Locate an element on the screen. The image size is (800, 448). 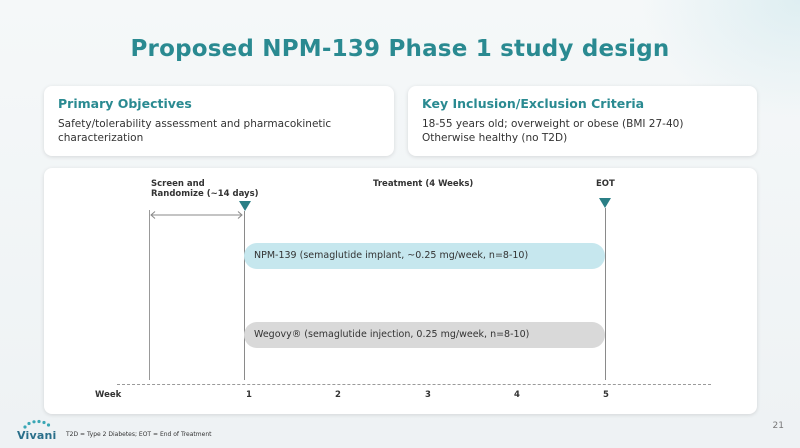
screen-randomize-label: Screen and Randomize (~14 days) is located at coordinates (205, 189).